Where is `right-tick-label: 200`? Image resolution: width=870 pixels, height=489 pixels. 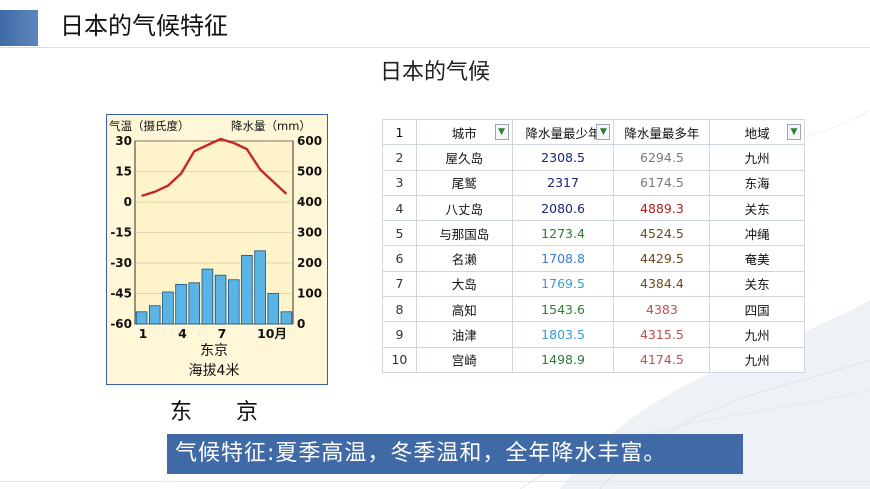 right-tick-label: 200 is located at coordinates (309, 263).